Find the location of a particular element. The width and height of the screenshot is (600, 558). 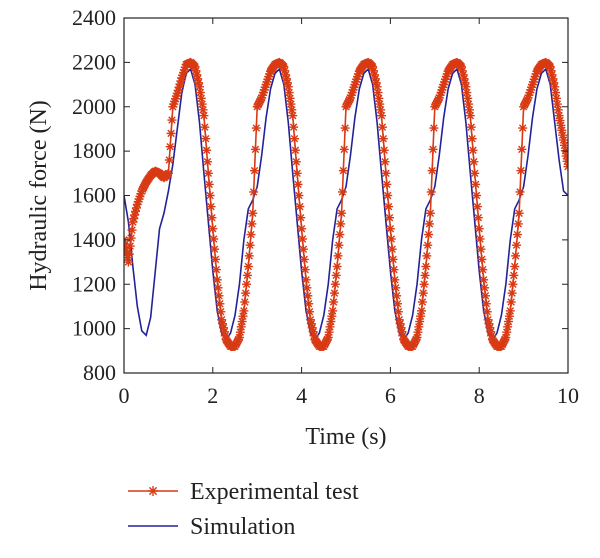

x-axis-label: Time (s) is located at coordinates (345, 437).